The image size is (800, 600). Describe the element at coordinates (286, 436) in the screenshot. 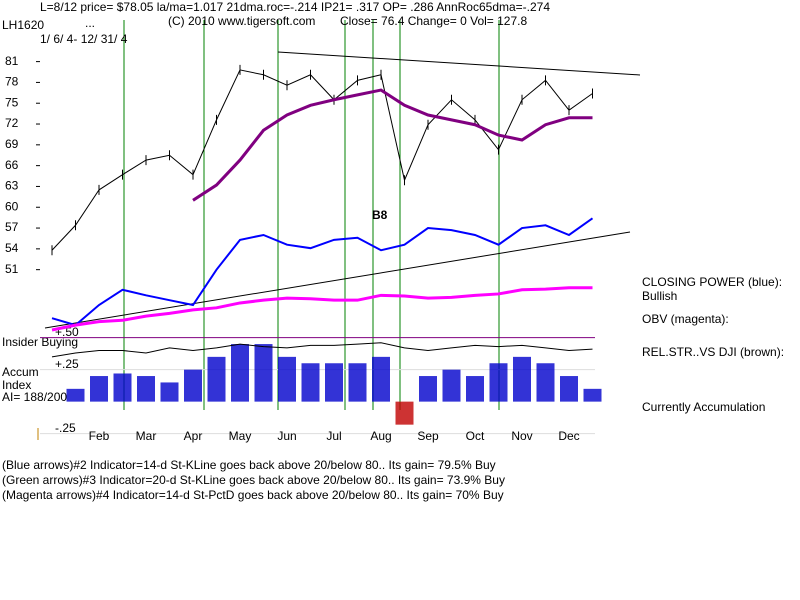

I see `x-tick-label: Jun` at that location.